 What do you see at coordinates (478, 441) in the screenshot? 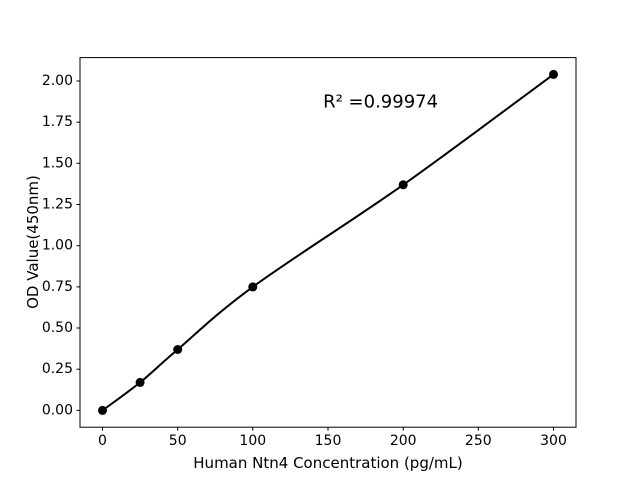
I see `x-tick-label: 250` at bounding box center [478, 441].